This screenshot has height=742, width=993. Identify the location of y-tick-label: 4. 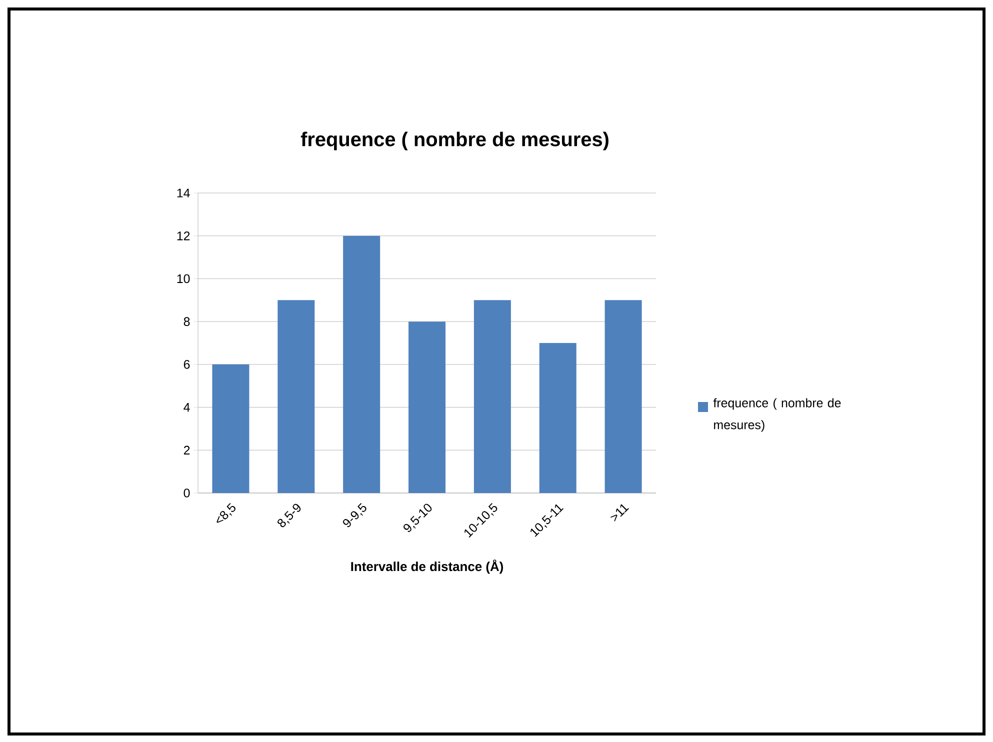
(187, 407).